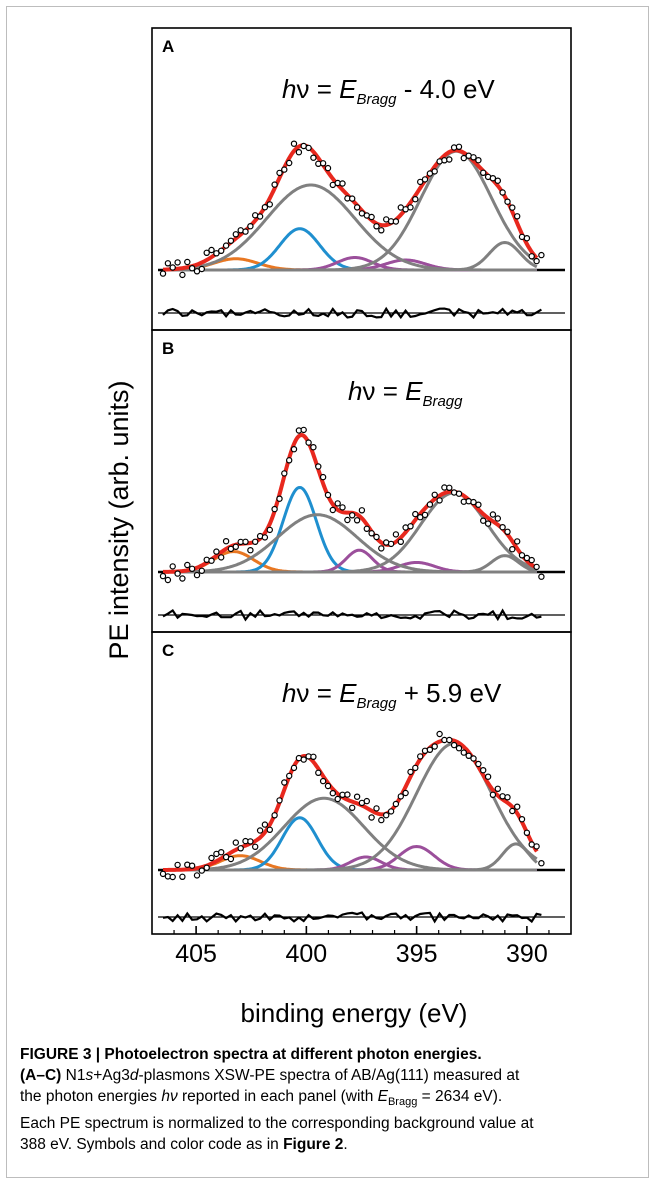 The height and width of the screenshot is (1184, 657). What do you see at coordinates (119, 519) in the screenshot?
I see `y-axis-label: PE intensity (arb. units)` at bounding box center [119, 519].